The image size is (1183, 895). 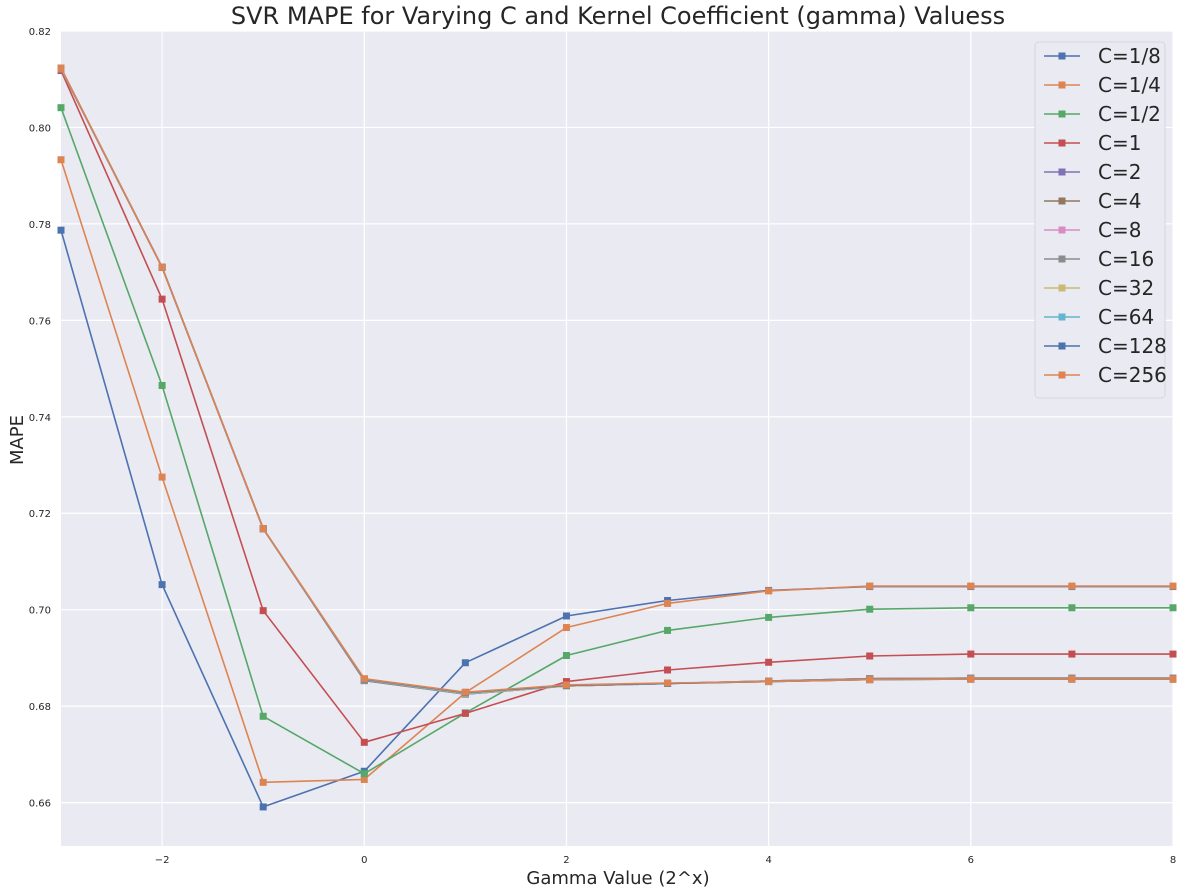 I want to click on legend-item: C=1/4, so click(x=1102, y=85).